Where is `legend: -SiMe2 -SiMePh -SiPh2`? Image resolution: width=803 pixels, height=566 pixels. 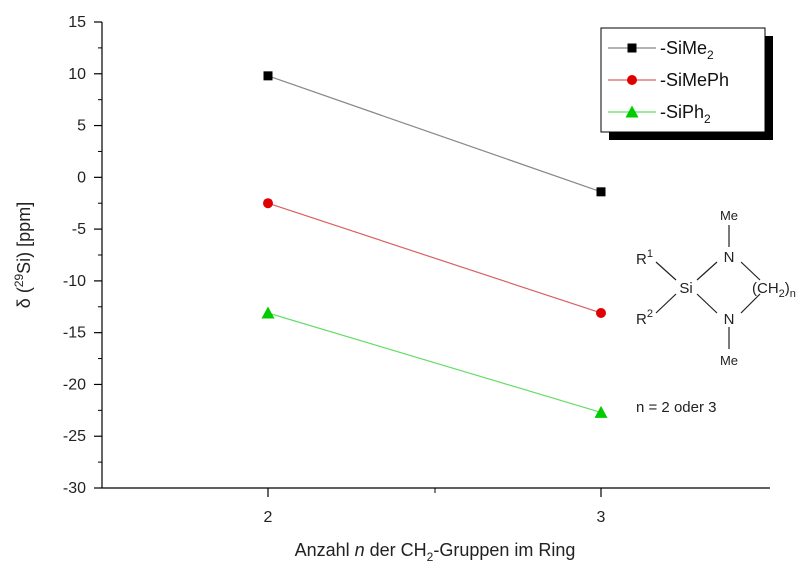
legend: -SiMe2 -SiMePh -SiPh2 is located at coordinates (686, 83).